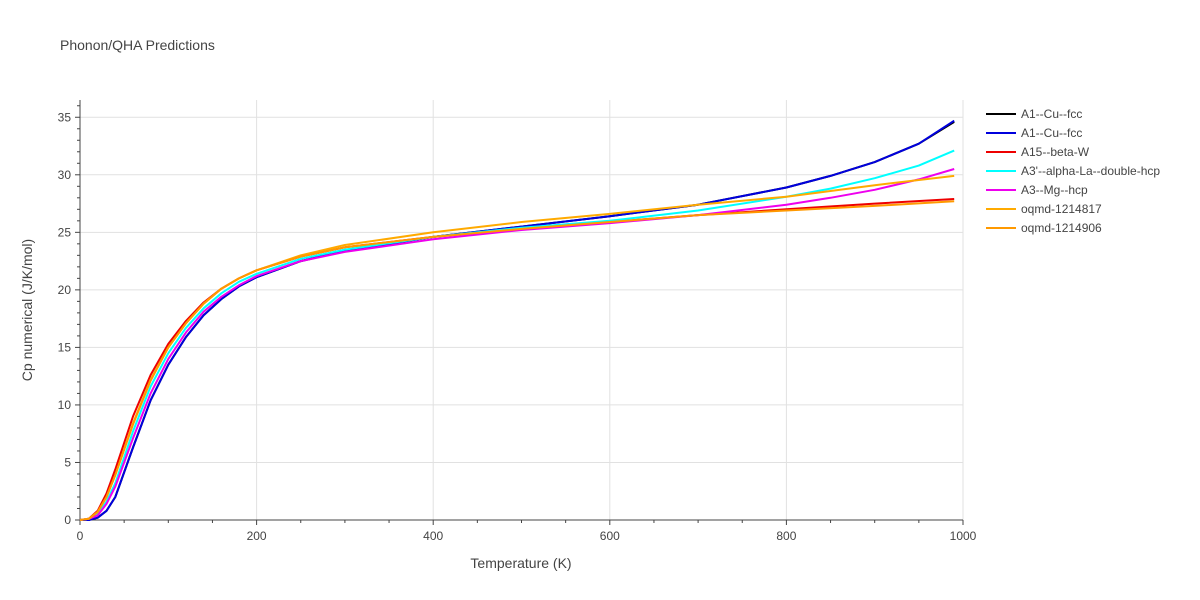  I want to click on legend-item-2: A1--Cu--fcc, so click(1034, 133).